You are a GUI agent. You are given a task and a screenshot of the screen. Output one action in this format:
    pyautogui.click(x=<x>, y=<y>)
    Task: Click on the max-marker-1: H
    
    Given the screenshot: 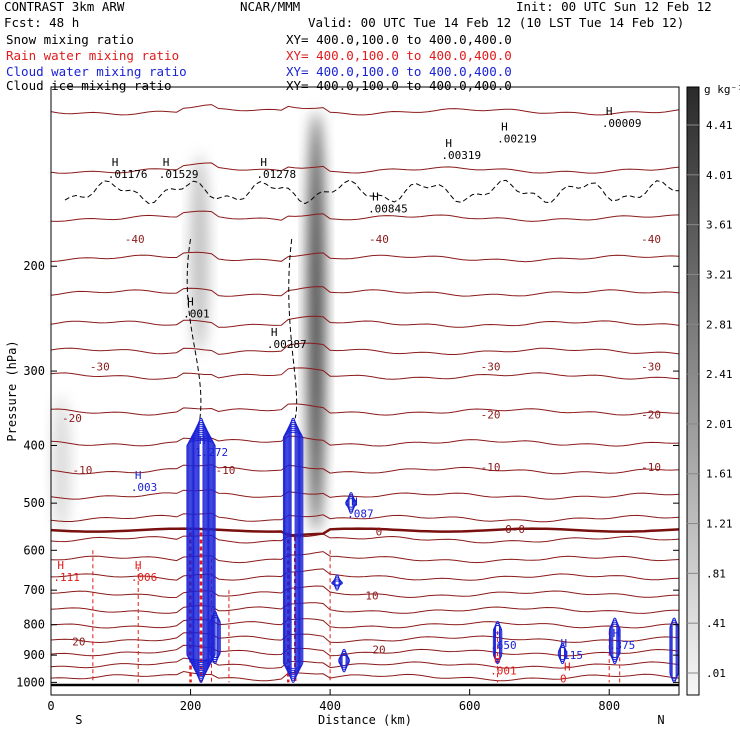 What is the action you would take?
    pyautogui.click(x=166, y=162)
    